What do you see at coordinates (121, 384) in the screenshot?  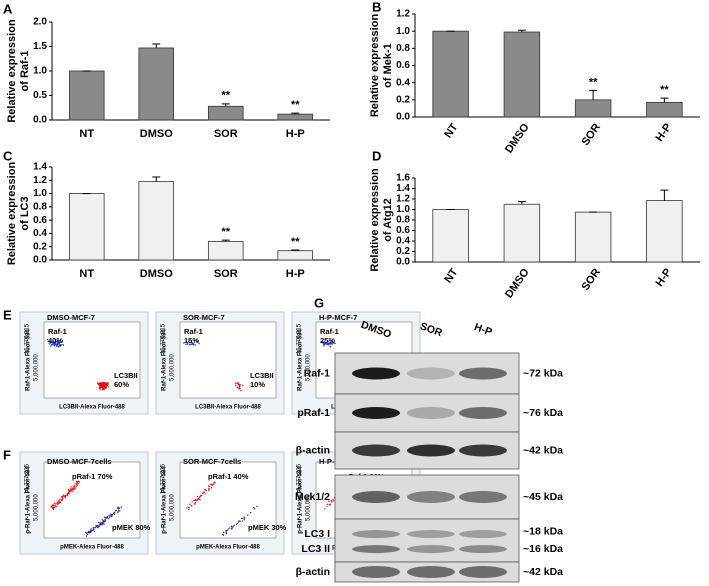 I see `gate-label: 60%` at bounding box center [121, 384].